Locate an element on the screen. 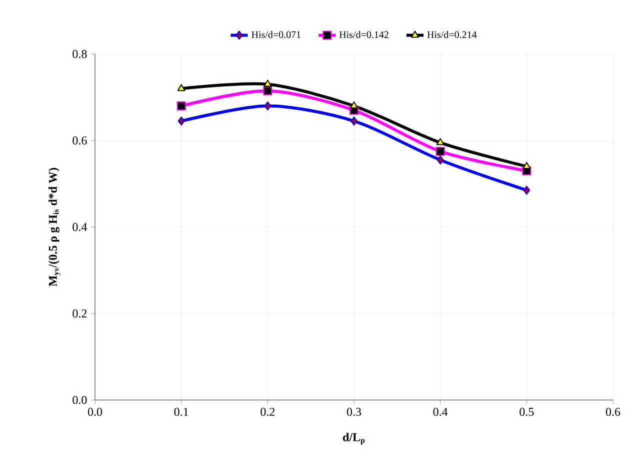  x-tick-label: 0.4 is located at coordinates (440, 412).